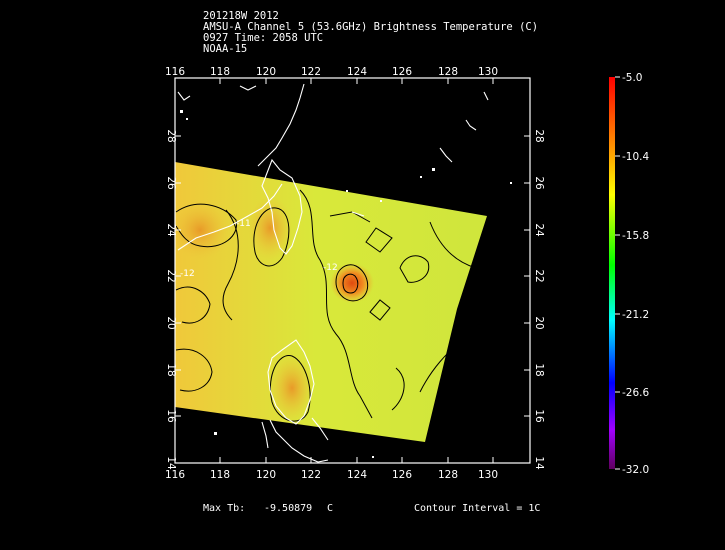 The width and height of the screenshot is (725, 550). What do you see at coordinates (243, 224) in the screenshot?
I see `contour-label: -11` at bounding box center [243, 224].